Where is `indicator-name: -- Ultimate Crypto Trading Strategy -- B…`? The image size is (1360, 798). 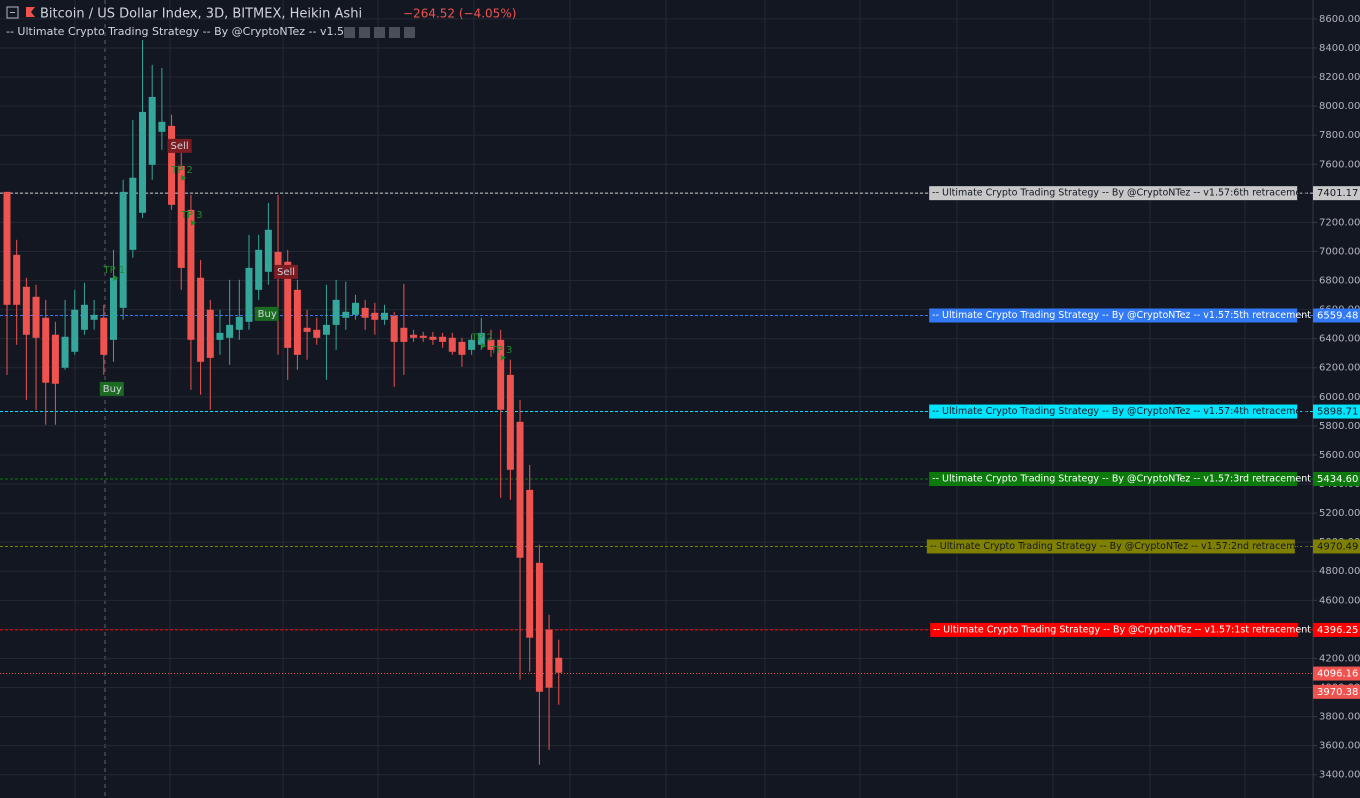 indicator-name: -- Ultimate Crypto Trading Strategy -- B… is located at coordinates (178, 31).